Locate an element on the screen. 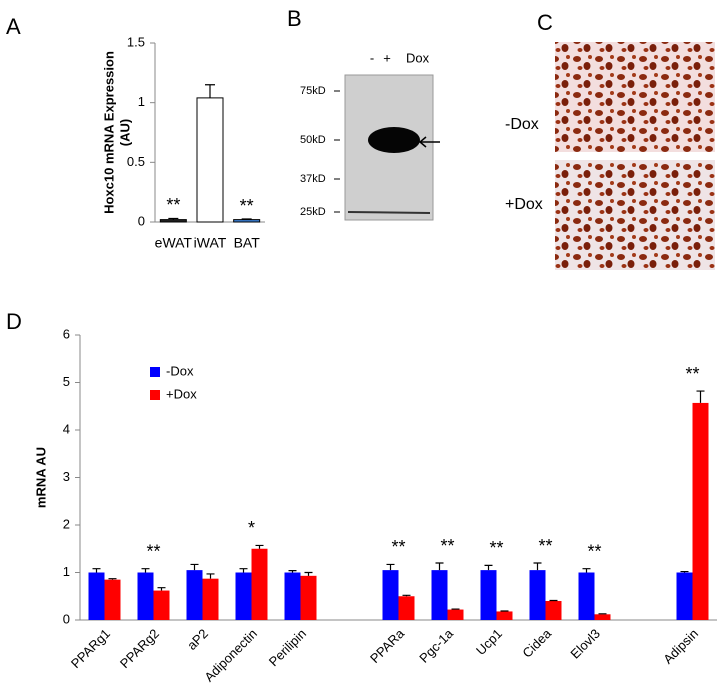  y-tick-label: 0.5 is located at coordinates (136, 161).